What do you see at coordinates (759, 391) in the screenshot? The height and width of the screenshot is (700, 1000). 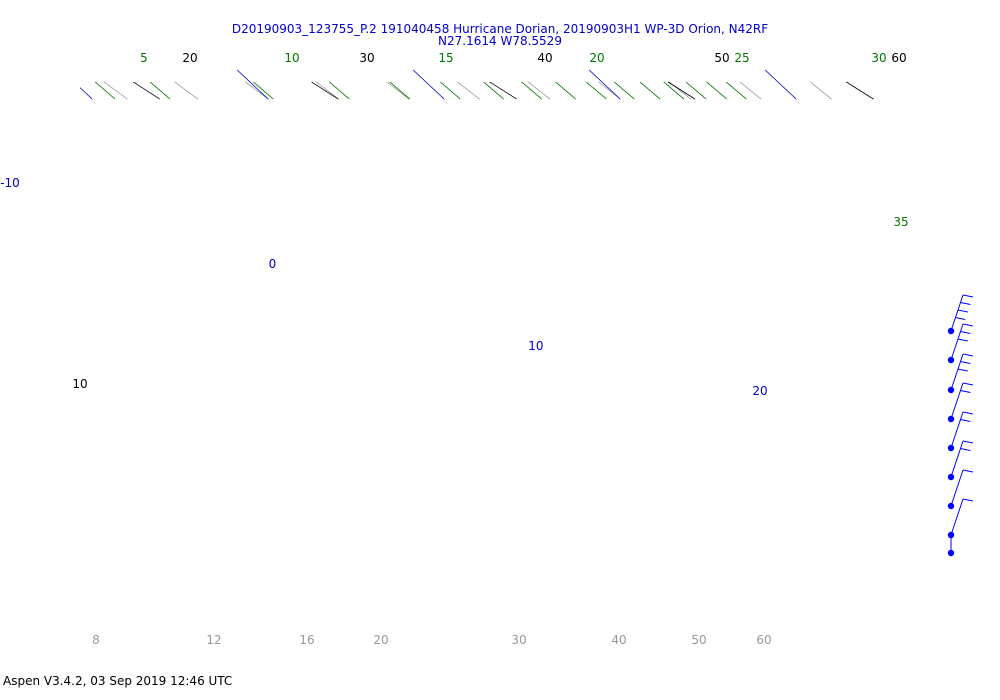 I see `isotherm-label: 20` at bounding box center [759, 391].